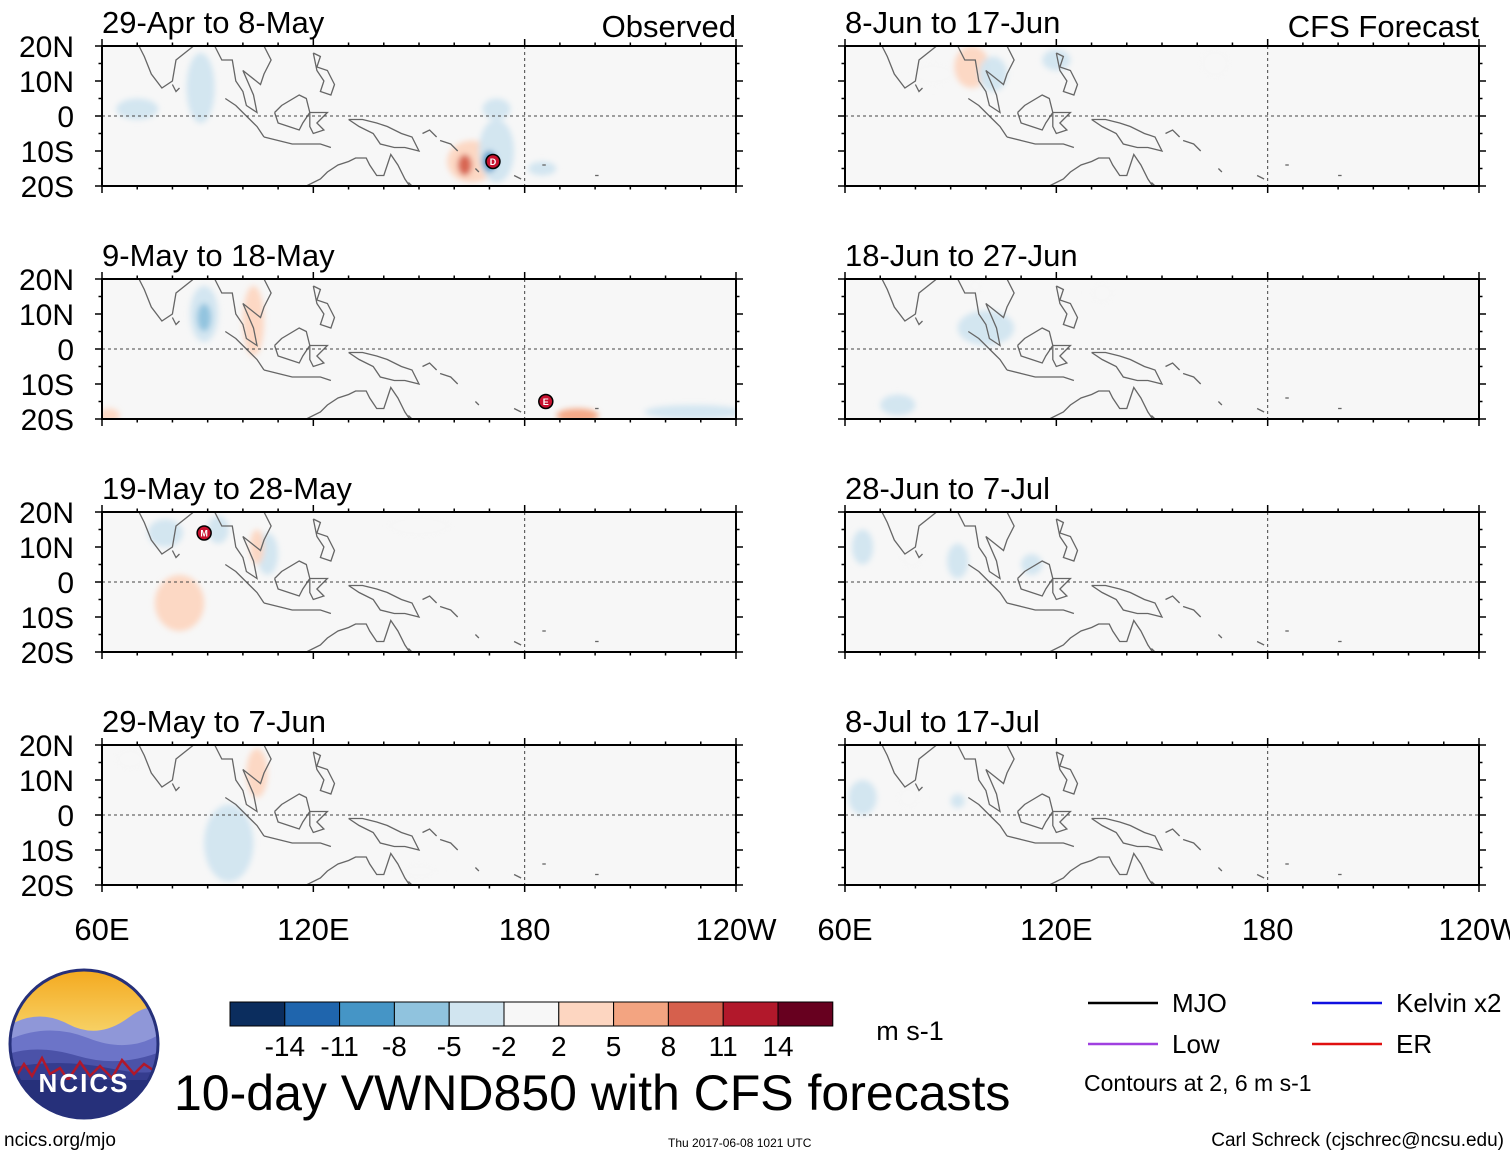  I want to click on legend-label: MJO, so click(1199, 1003).